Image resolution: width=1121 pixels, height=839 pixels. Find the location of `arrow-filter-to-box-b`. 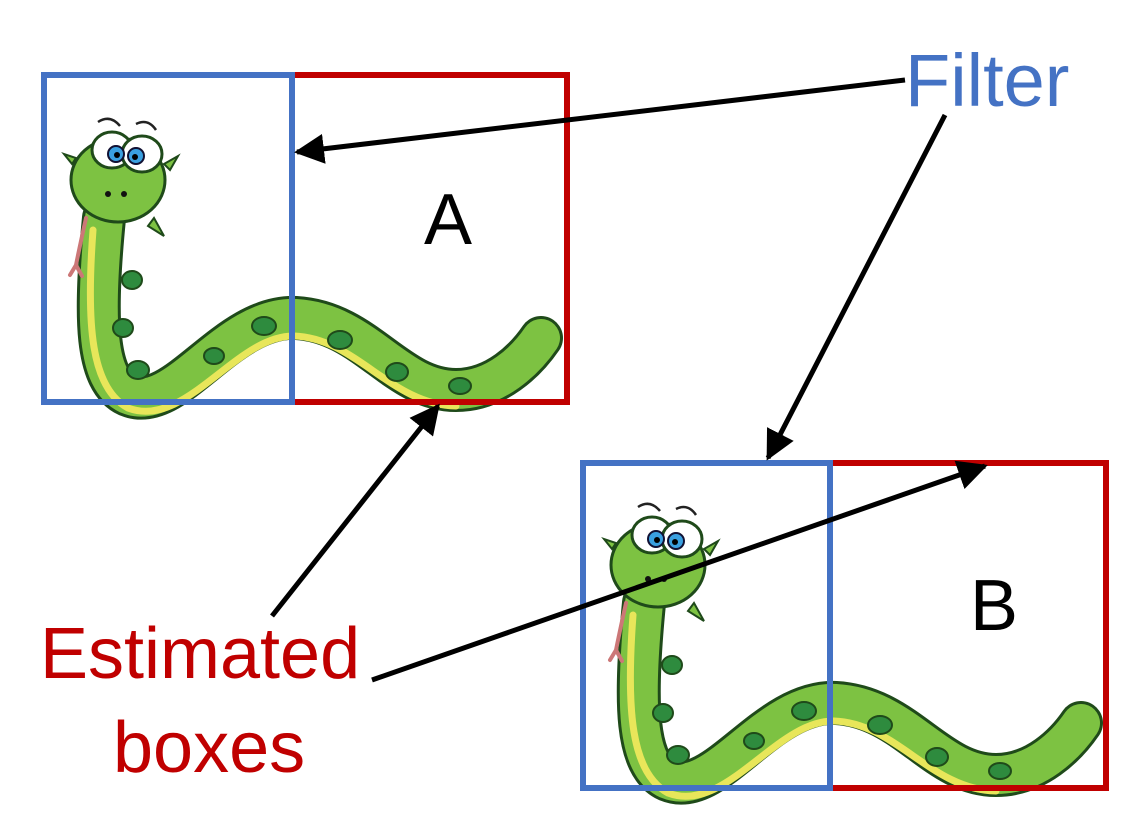

arrow-filter-to-box-b is located at coordinates (856, 287).